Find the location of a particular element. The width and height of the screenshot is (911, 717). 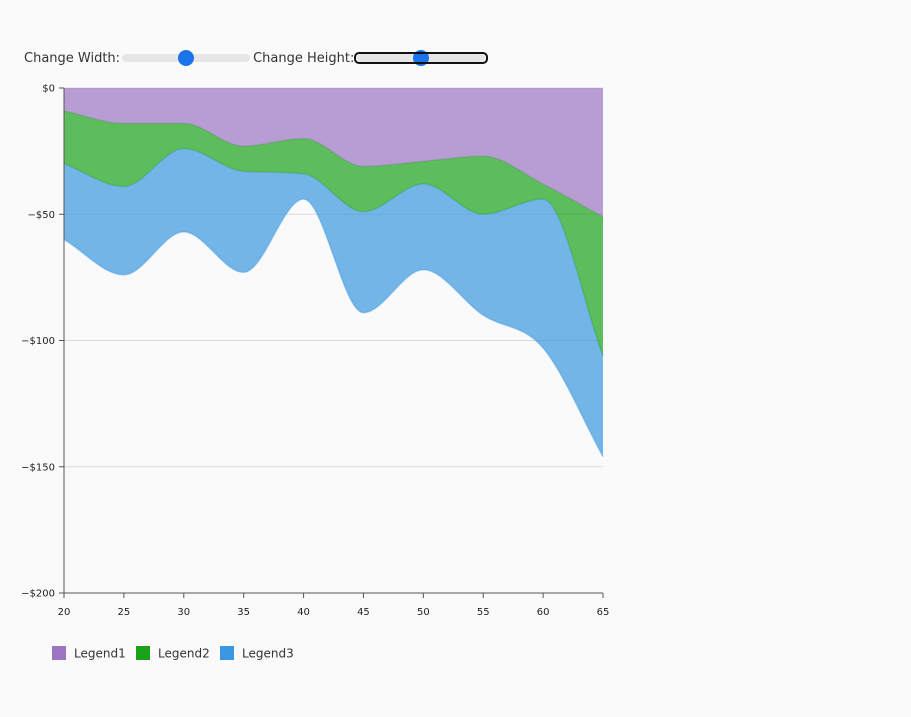

x-tick-label-2: 30 is located at coordinates (183, 612).